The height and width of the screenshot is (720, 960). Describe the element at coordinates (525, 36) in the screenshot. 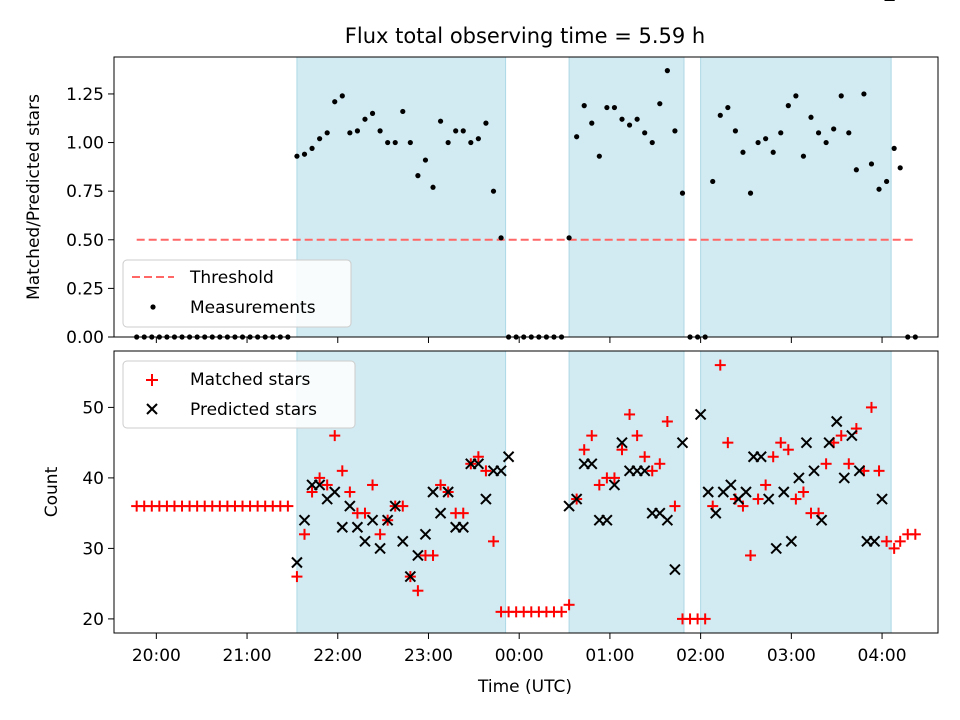

I see `chart-title: Flux total observing time = 5.59 h` at that location.